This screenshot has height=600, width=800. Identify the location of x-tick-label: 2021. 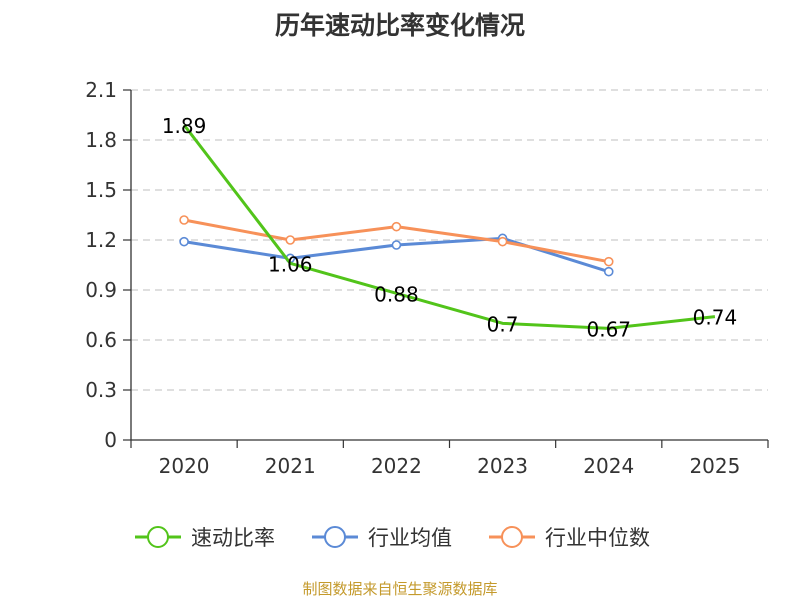
(290, 466).